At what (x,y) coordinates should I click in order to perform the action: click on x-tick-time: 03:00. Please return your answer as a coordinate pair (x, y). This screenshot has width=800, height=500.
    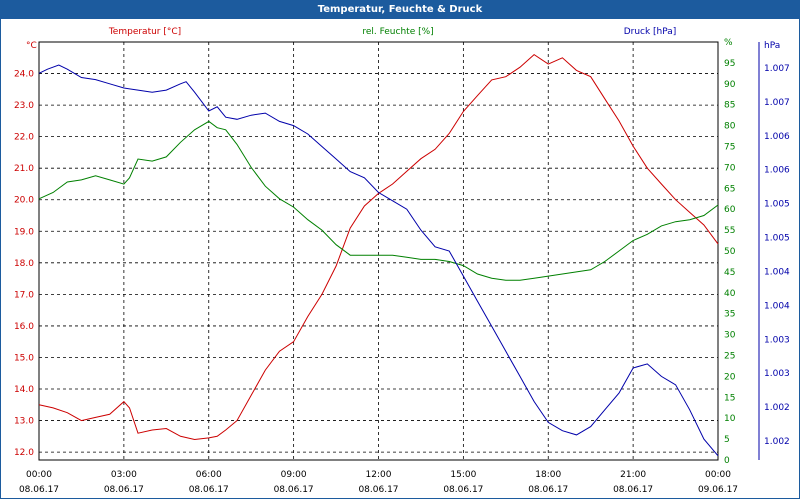
    Looking at the image, I should click on (124, 475).